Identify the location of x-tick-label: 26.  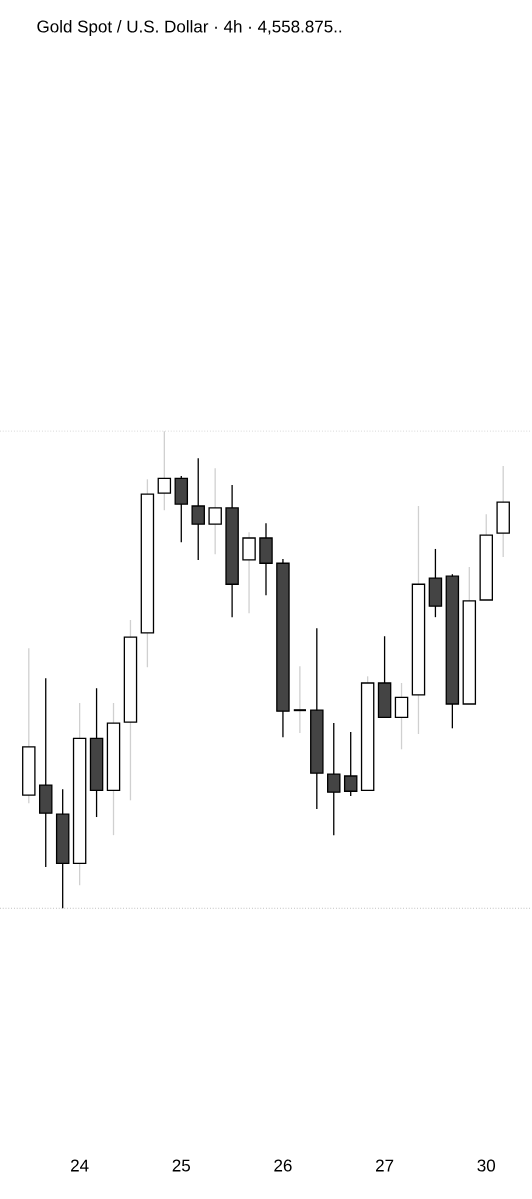
(283, 1165).